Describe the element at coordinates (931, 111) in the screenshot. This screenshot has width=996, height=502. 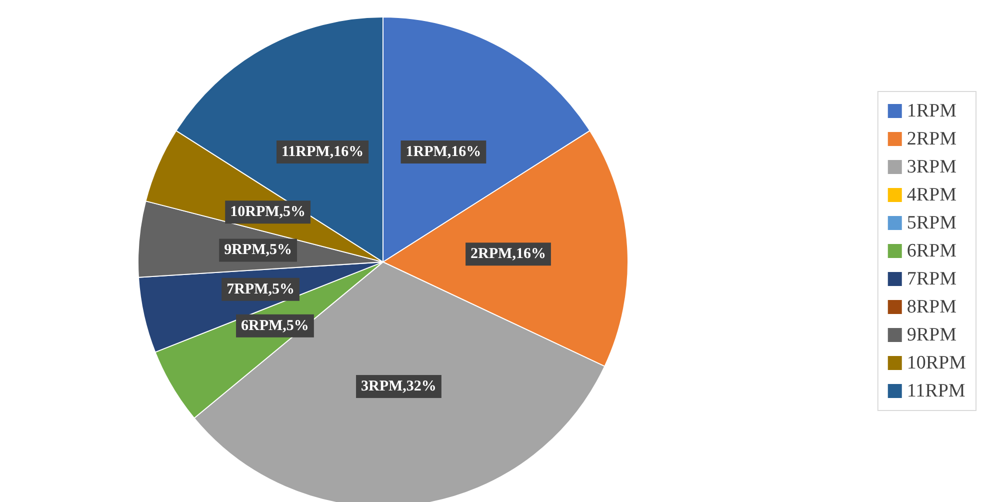
I see `legend-label: 1RPM` at that location.